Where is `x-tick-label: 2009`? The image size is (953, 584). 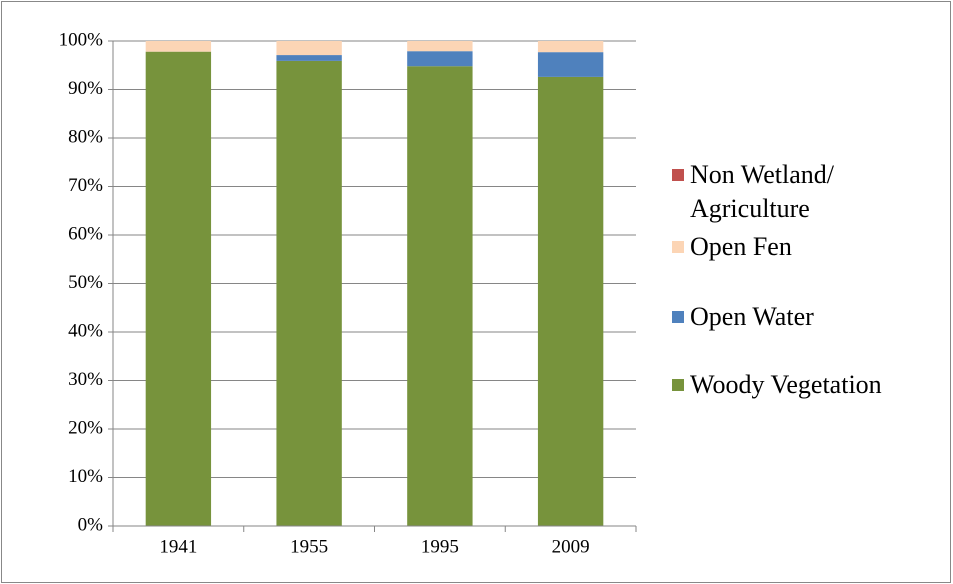
x-tick-label: 2009 is located at coordinates (571, 546).